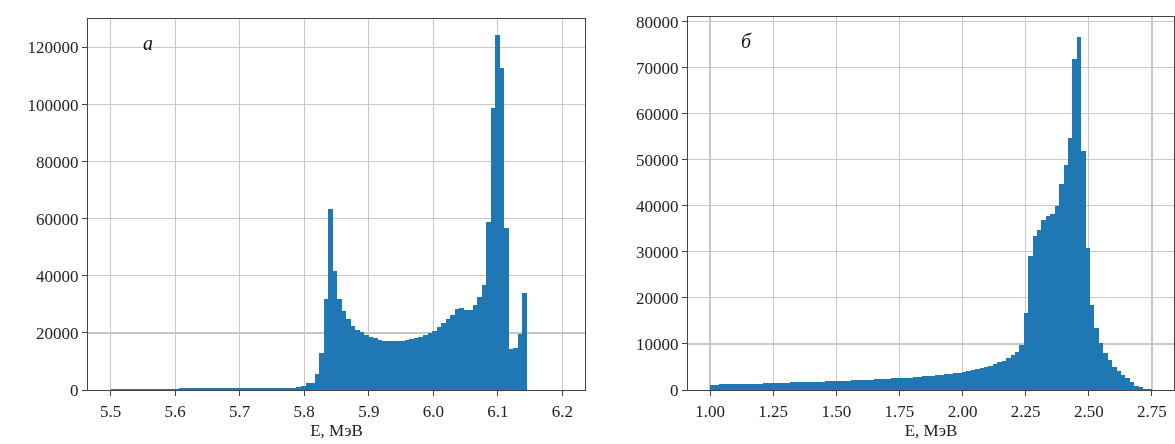 The height and width of the screenshot is (444, 1175). Describe the element at coordinates (657, 160) in the screenshot. I see `y-tick-label: 50000` at that location.